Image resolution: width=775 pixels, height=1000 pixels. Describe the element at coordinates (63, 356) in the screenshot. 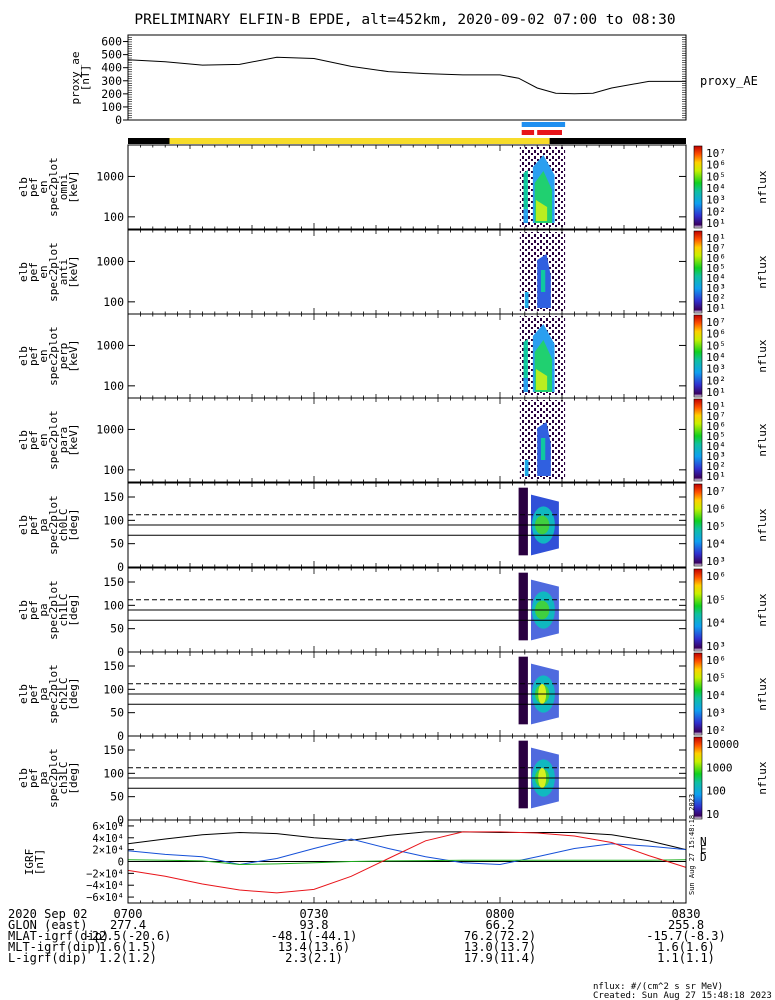

I see `perp-ylabel-4: perp` at that location.